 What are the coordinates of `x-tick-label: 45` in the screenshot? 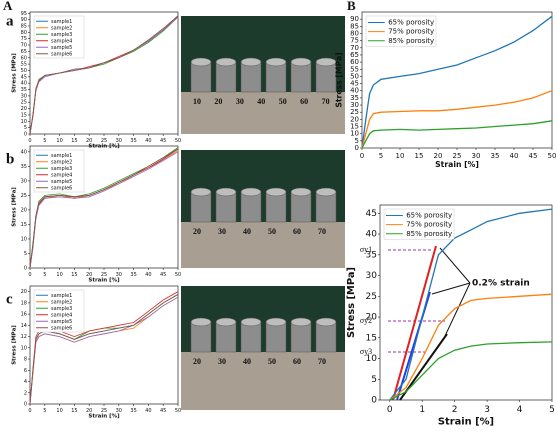 It's located at (533, 156).